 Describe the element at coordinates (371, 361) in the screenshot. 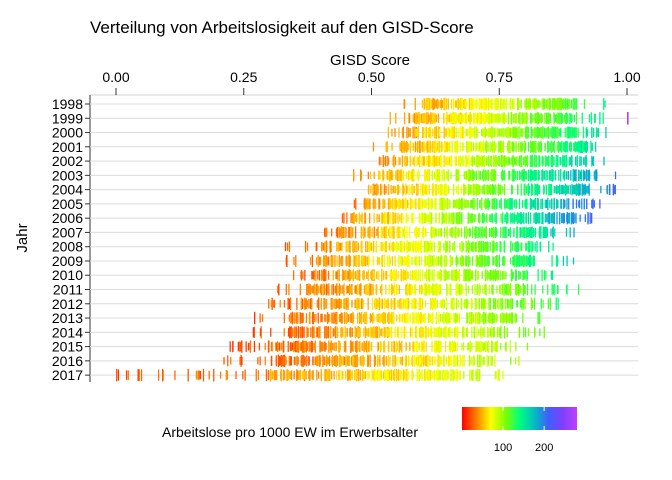

I see `row-2016` at that location.